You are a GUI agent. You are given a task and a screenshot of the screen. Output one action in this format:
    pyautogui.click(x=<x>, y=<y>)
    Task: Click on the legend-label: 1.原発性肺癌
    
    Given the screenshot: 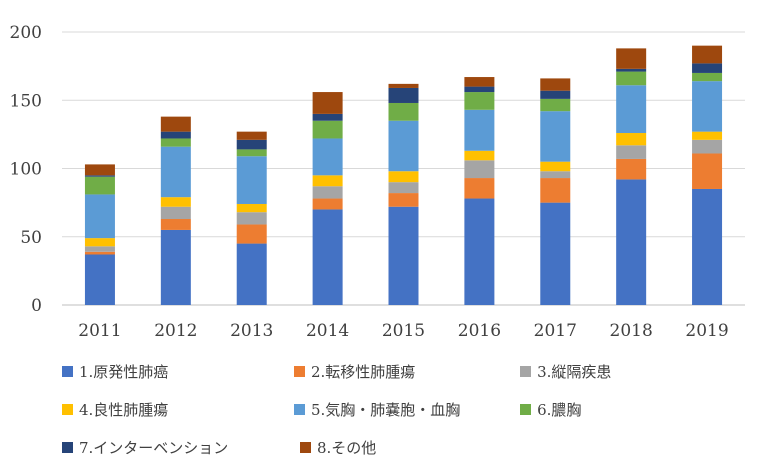 What is the action you would take?
    pyautogui.click(x=124, y=371)
    